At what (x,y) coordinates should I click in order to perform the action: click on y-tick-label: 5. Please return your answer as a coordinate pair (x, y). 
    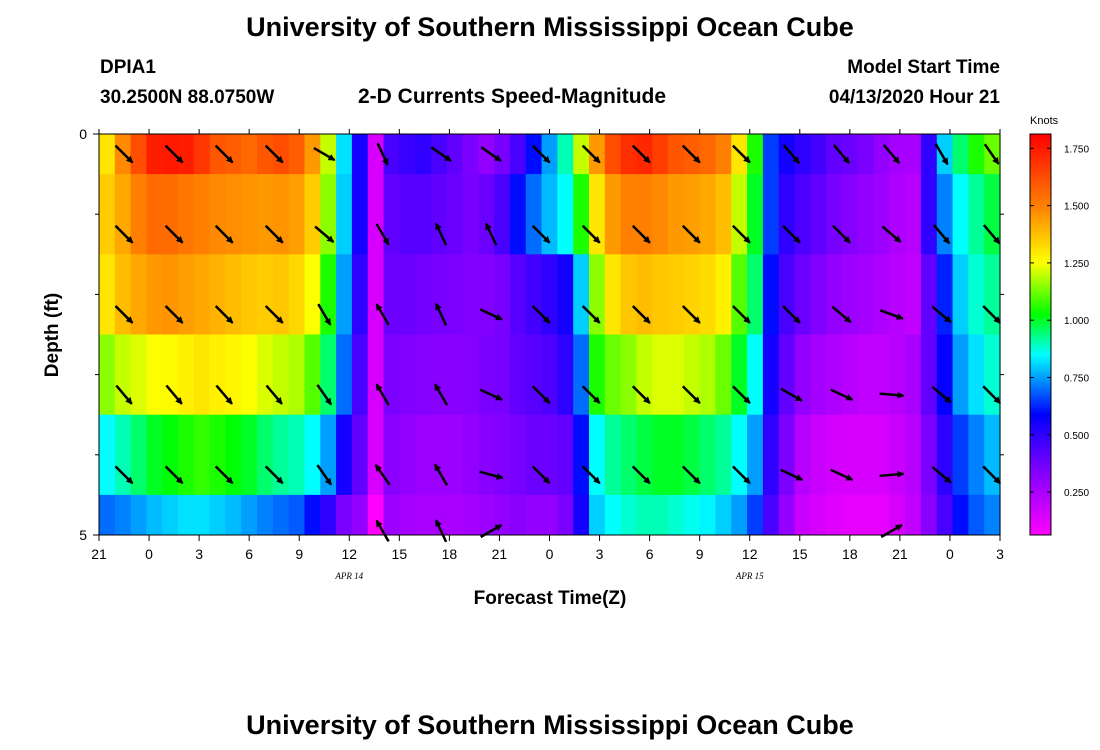
    Looking at the image, I should click on (83, 535).